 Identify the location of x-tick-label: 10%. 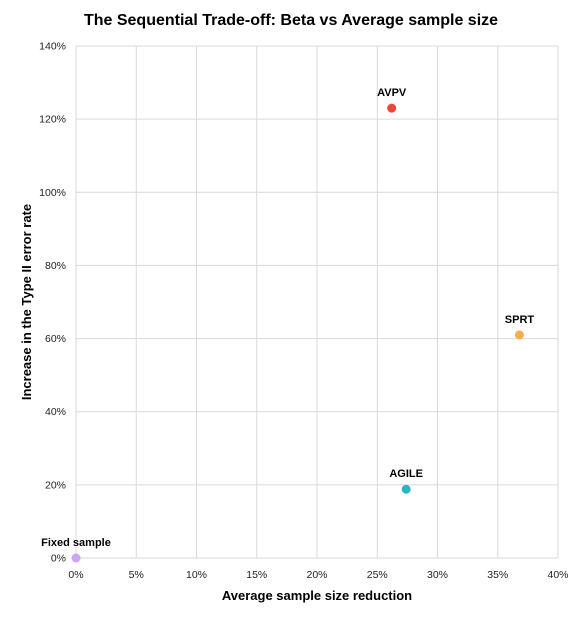
(196, 575).